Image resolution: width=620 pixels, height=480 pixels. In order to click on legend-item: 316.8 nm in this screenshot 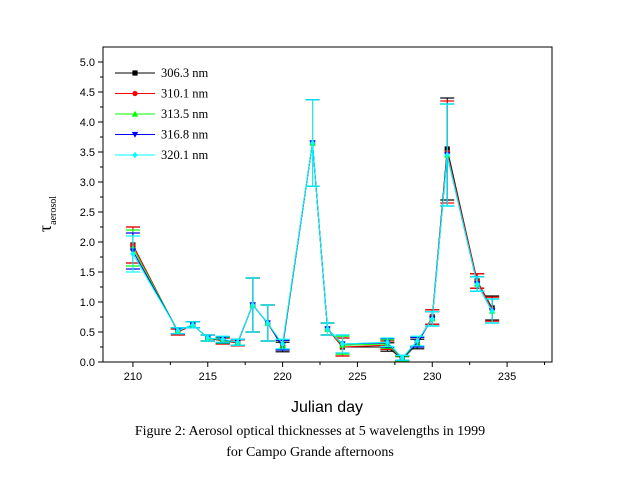, I will do `click(162, 135)`.